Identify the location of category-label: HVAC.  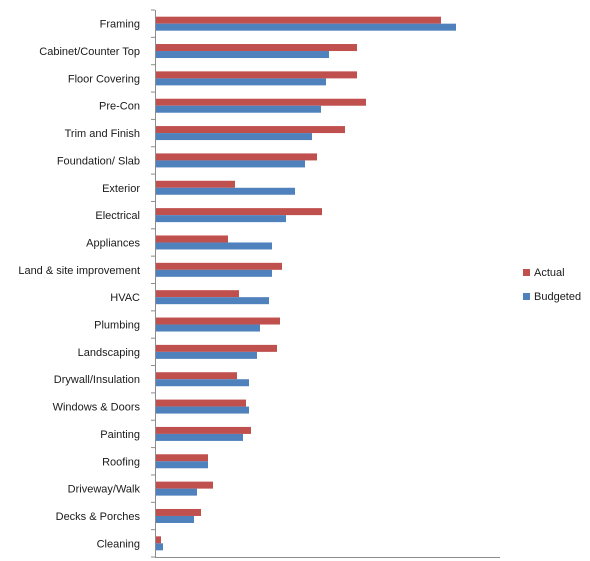
(125, 298).